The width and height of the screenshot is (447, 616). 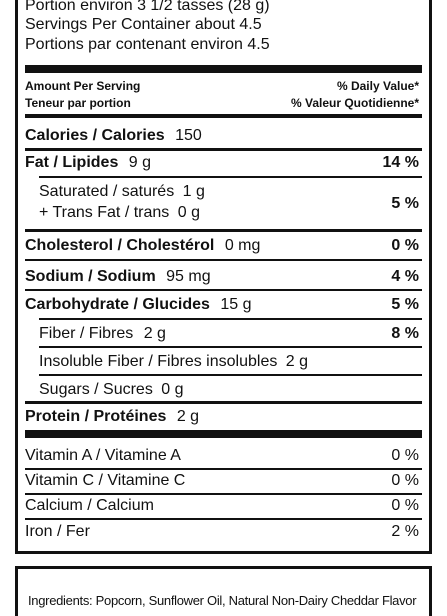 I want to click on servings-fr: Portions par contenant environ 4.5, so click(x=147, y=44).